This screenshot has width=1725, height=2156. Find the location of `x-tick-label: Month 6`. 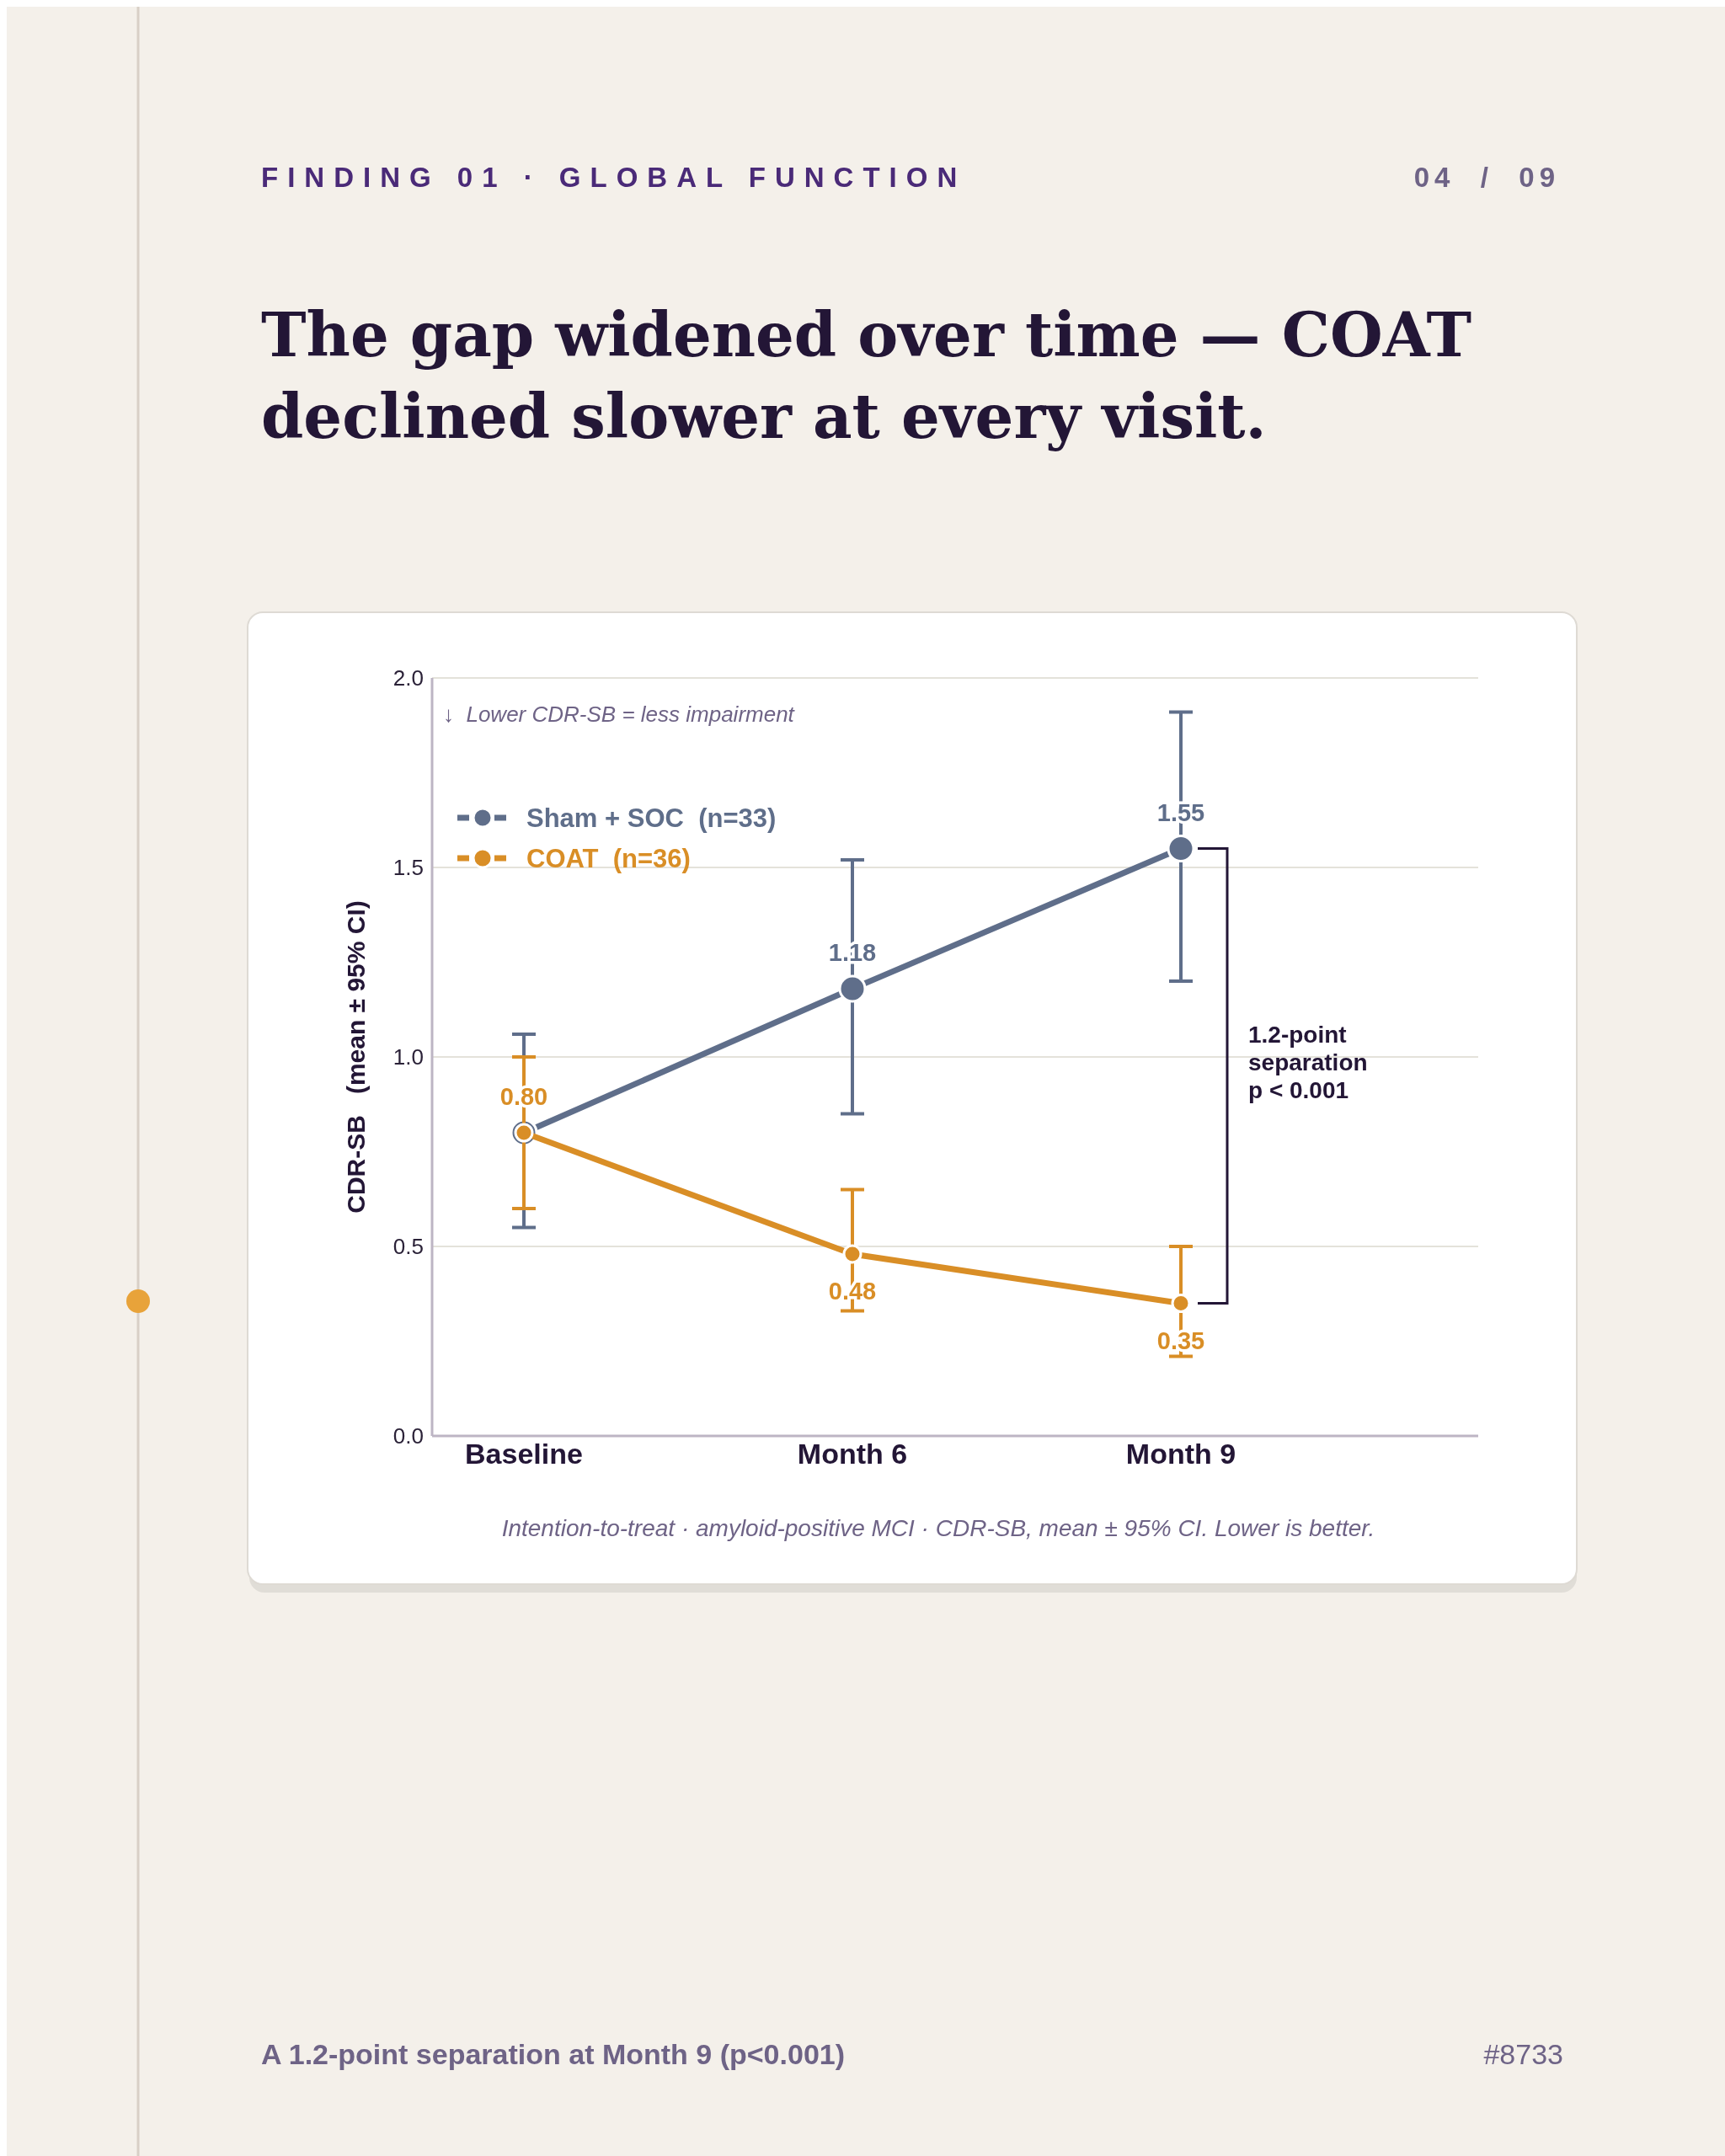

x-tick-label: Month 6 is located at coordinates (852, 1454).